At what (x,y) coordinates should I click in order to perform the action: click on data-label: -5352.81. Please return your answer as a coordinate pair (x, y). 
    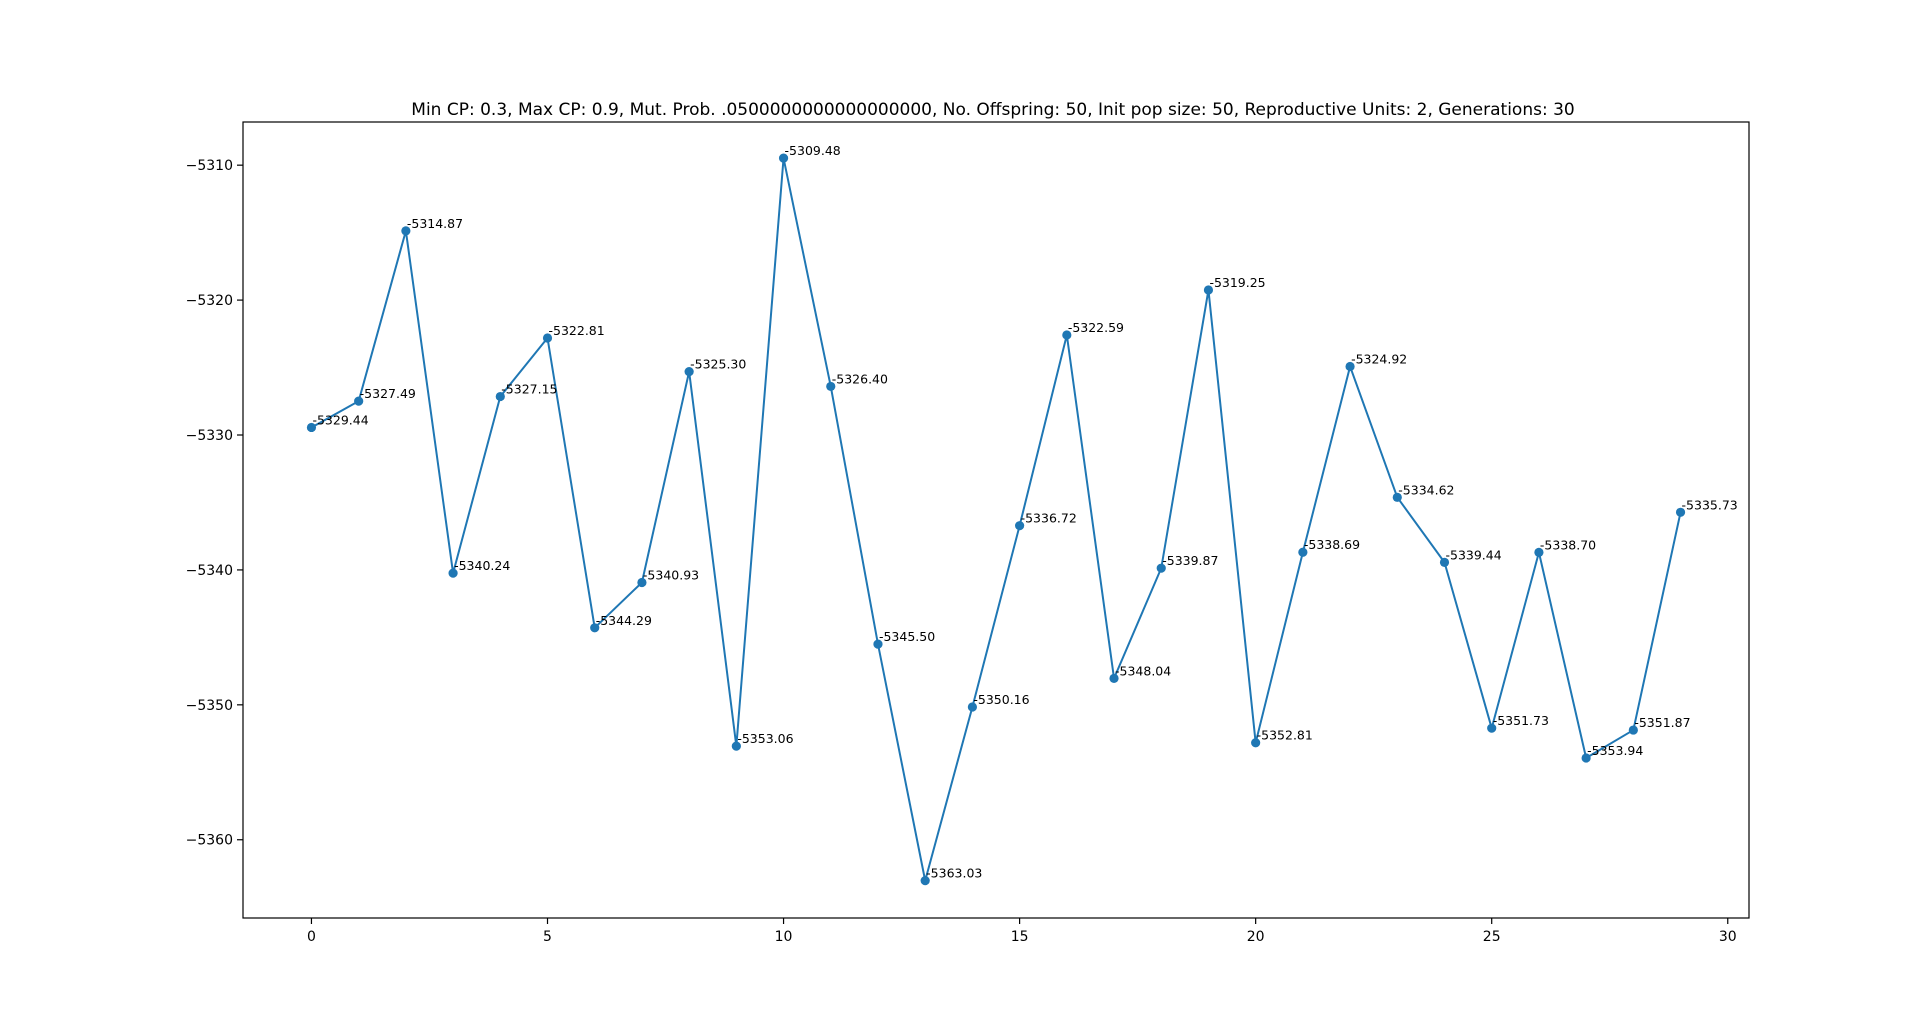
    Looking at the image, I should click on (1285, 735).